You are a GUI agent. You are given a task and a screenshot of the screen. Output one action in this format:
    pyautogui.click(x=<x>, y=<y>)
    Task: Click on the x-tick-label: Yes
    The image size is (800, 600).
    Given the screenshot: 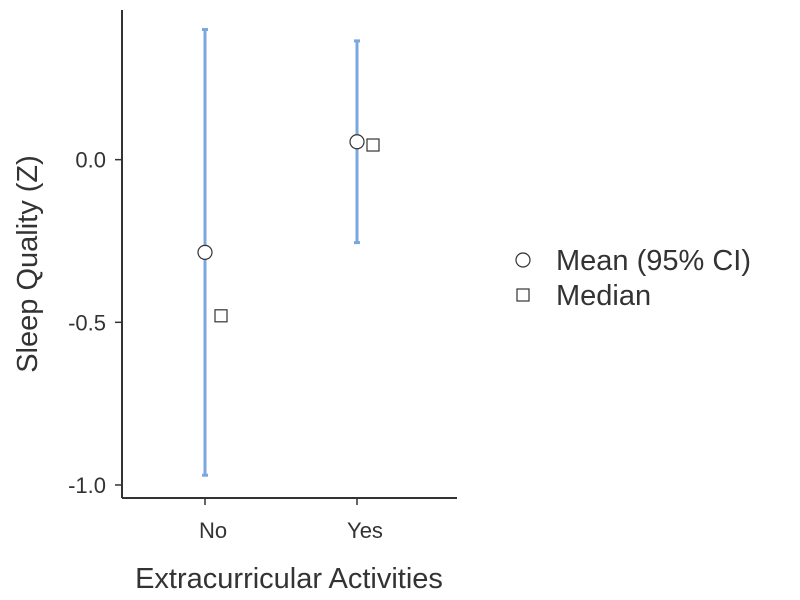 What is the action you would take?
    pyautogui.click(x=365, y=530)
    